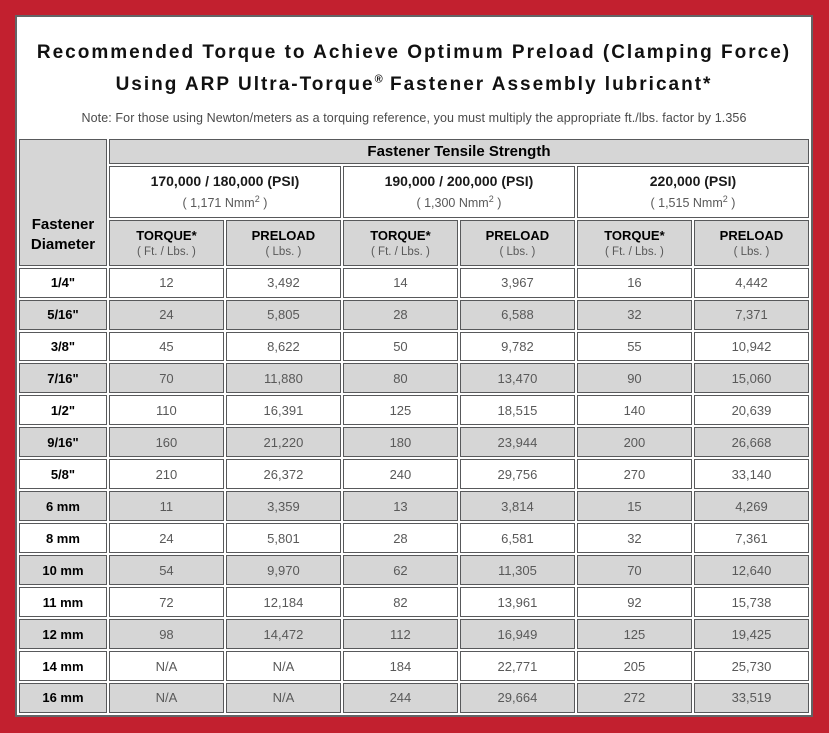  What do you see at coordinates (166, 474) in the screenshot?
I see `value-cell: 210` at bounding box center [166, 474].